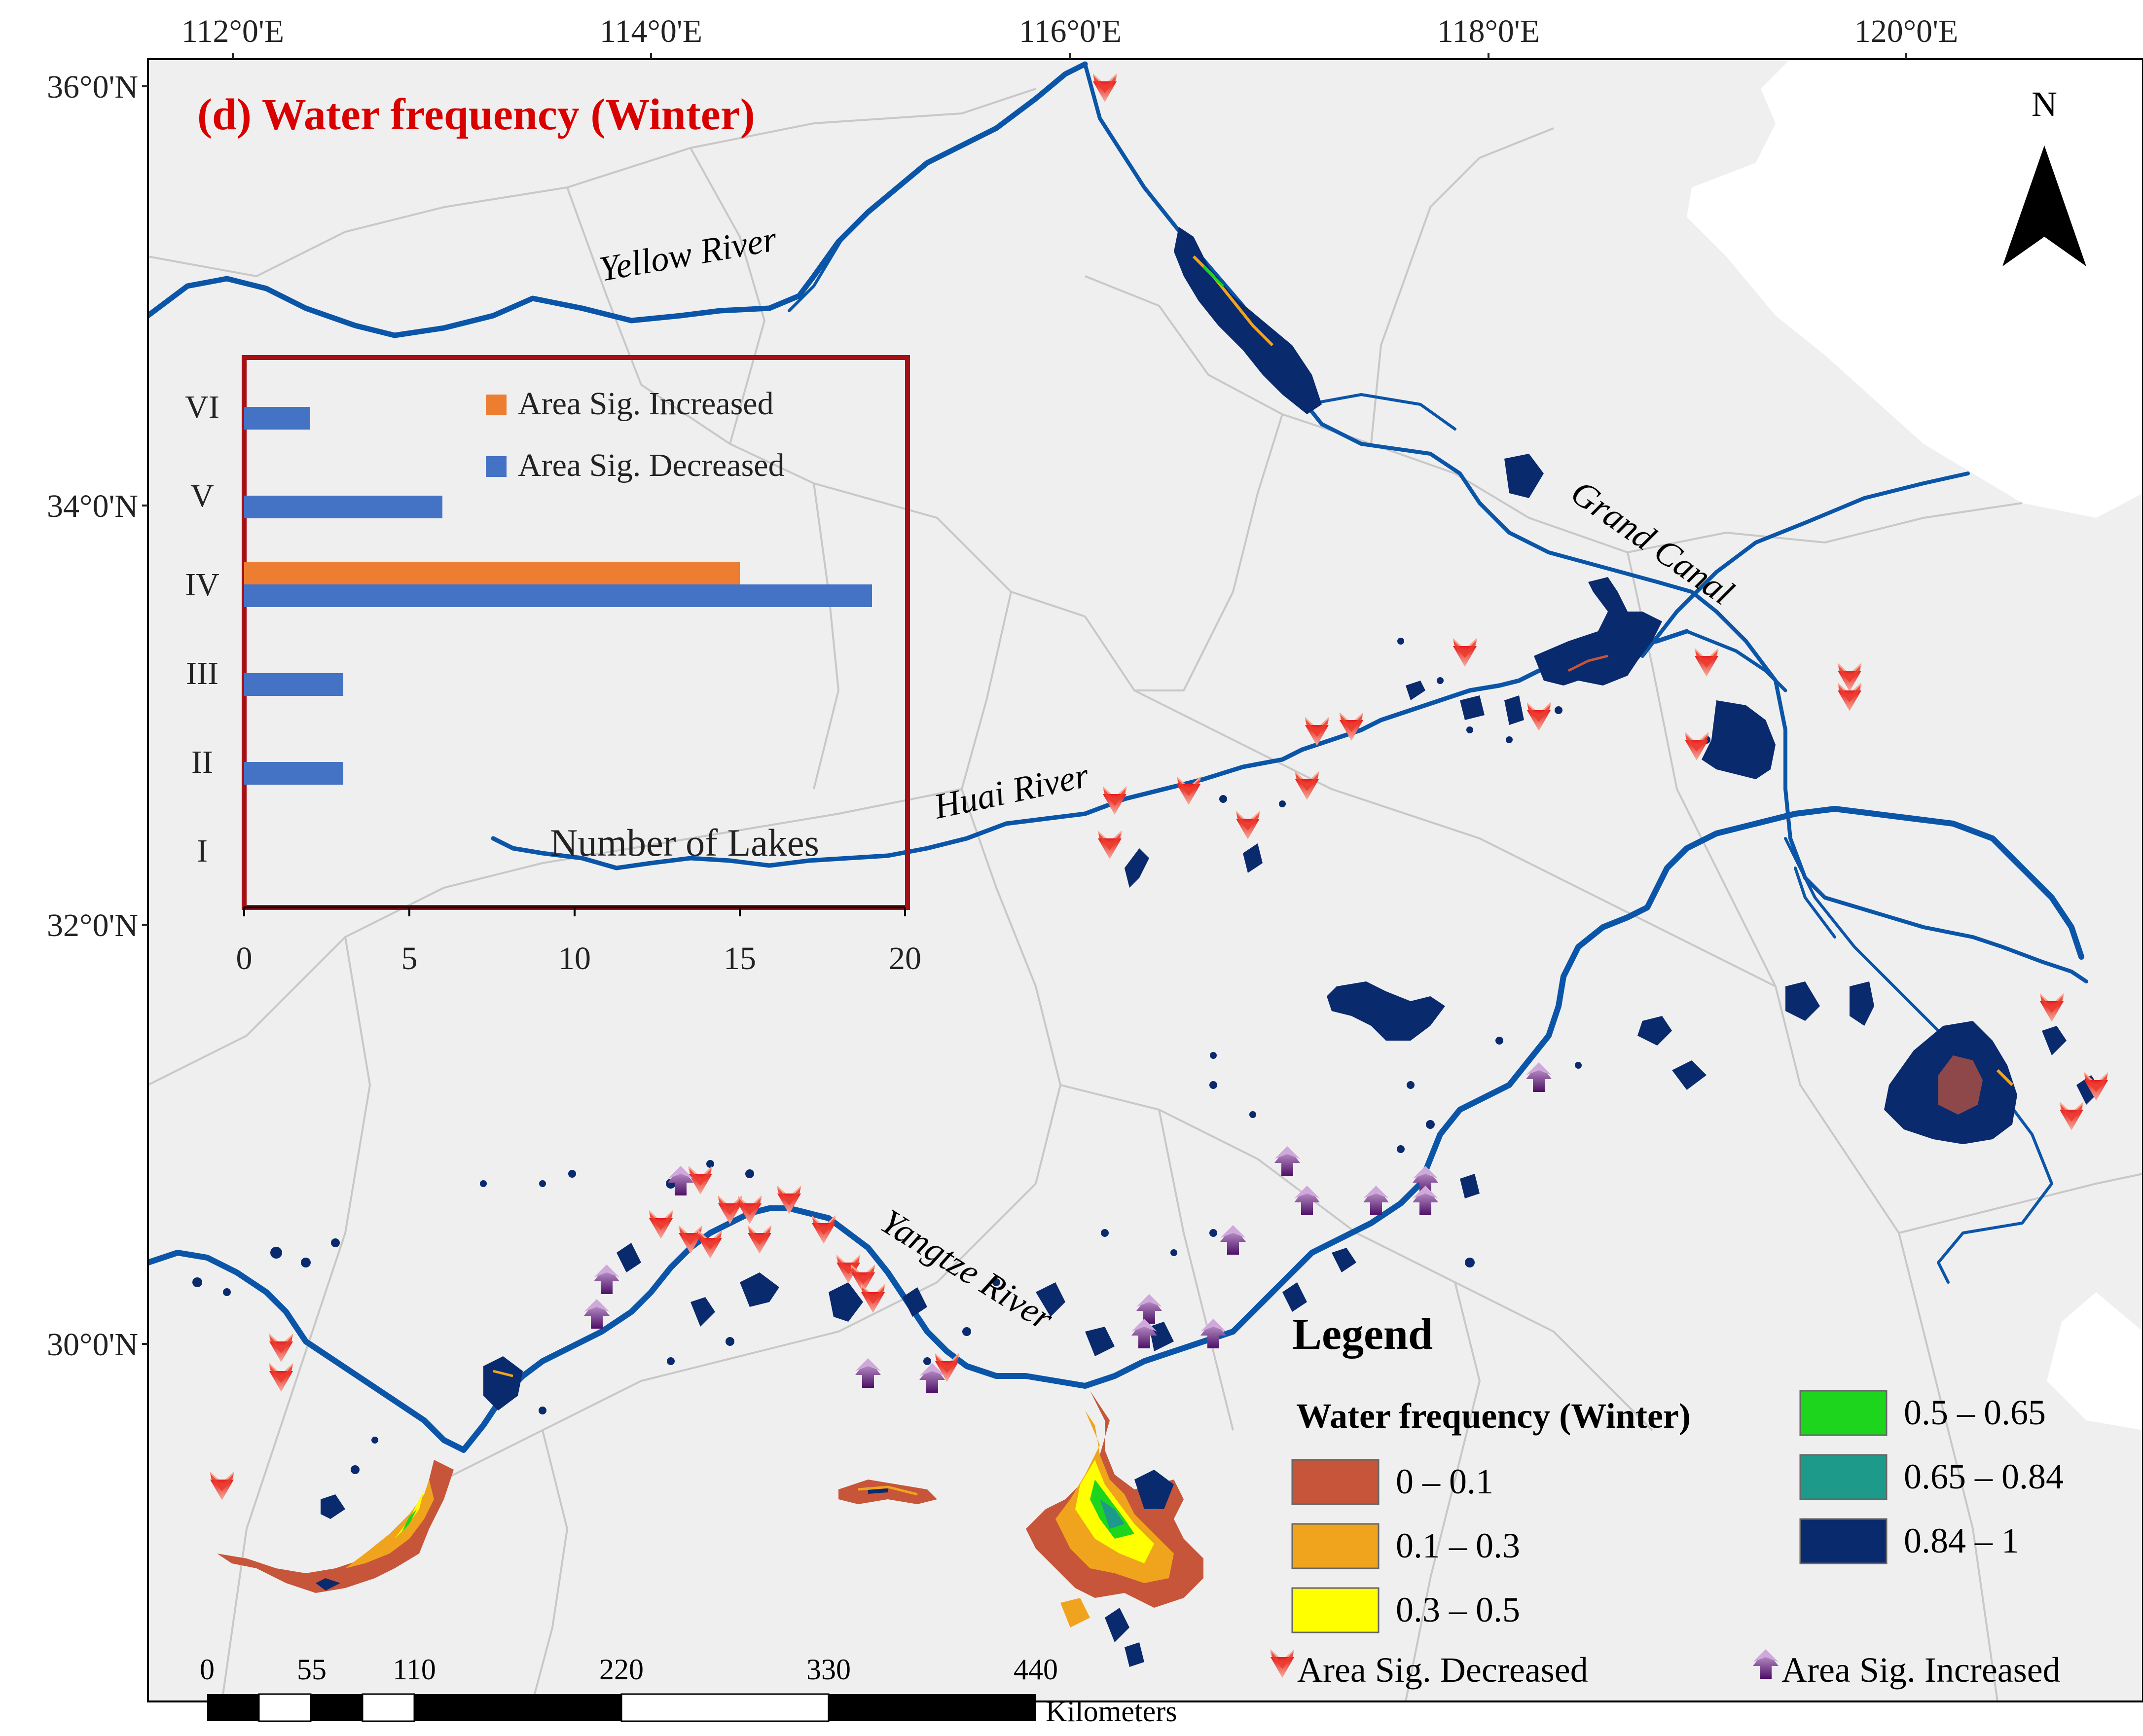 This screenshot has height=1736, width=2143. Describe the element at coordinates (1070, 31) in the screenshot. I see `lon-label: 116°0'E` at that location.